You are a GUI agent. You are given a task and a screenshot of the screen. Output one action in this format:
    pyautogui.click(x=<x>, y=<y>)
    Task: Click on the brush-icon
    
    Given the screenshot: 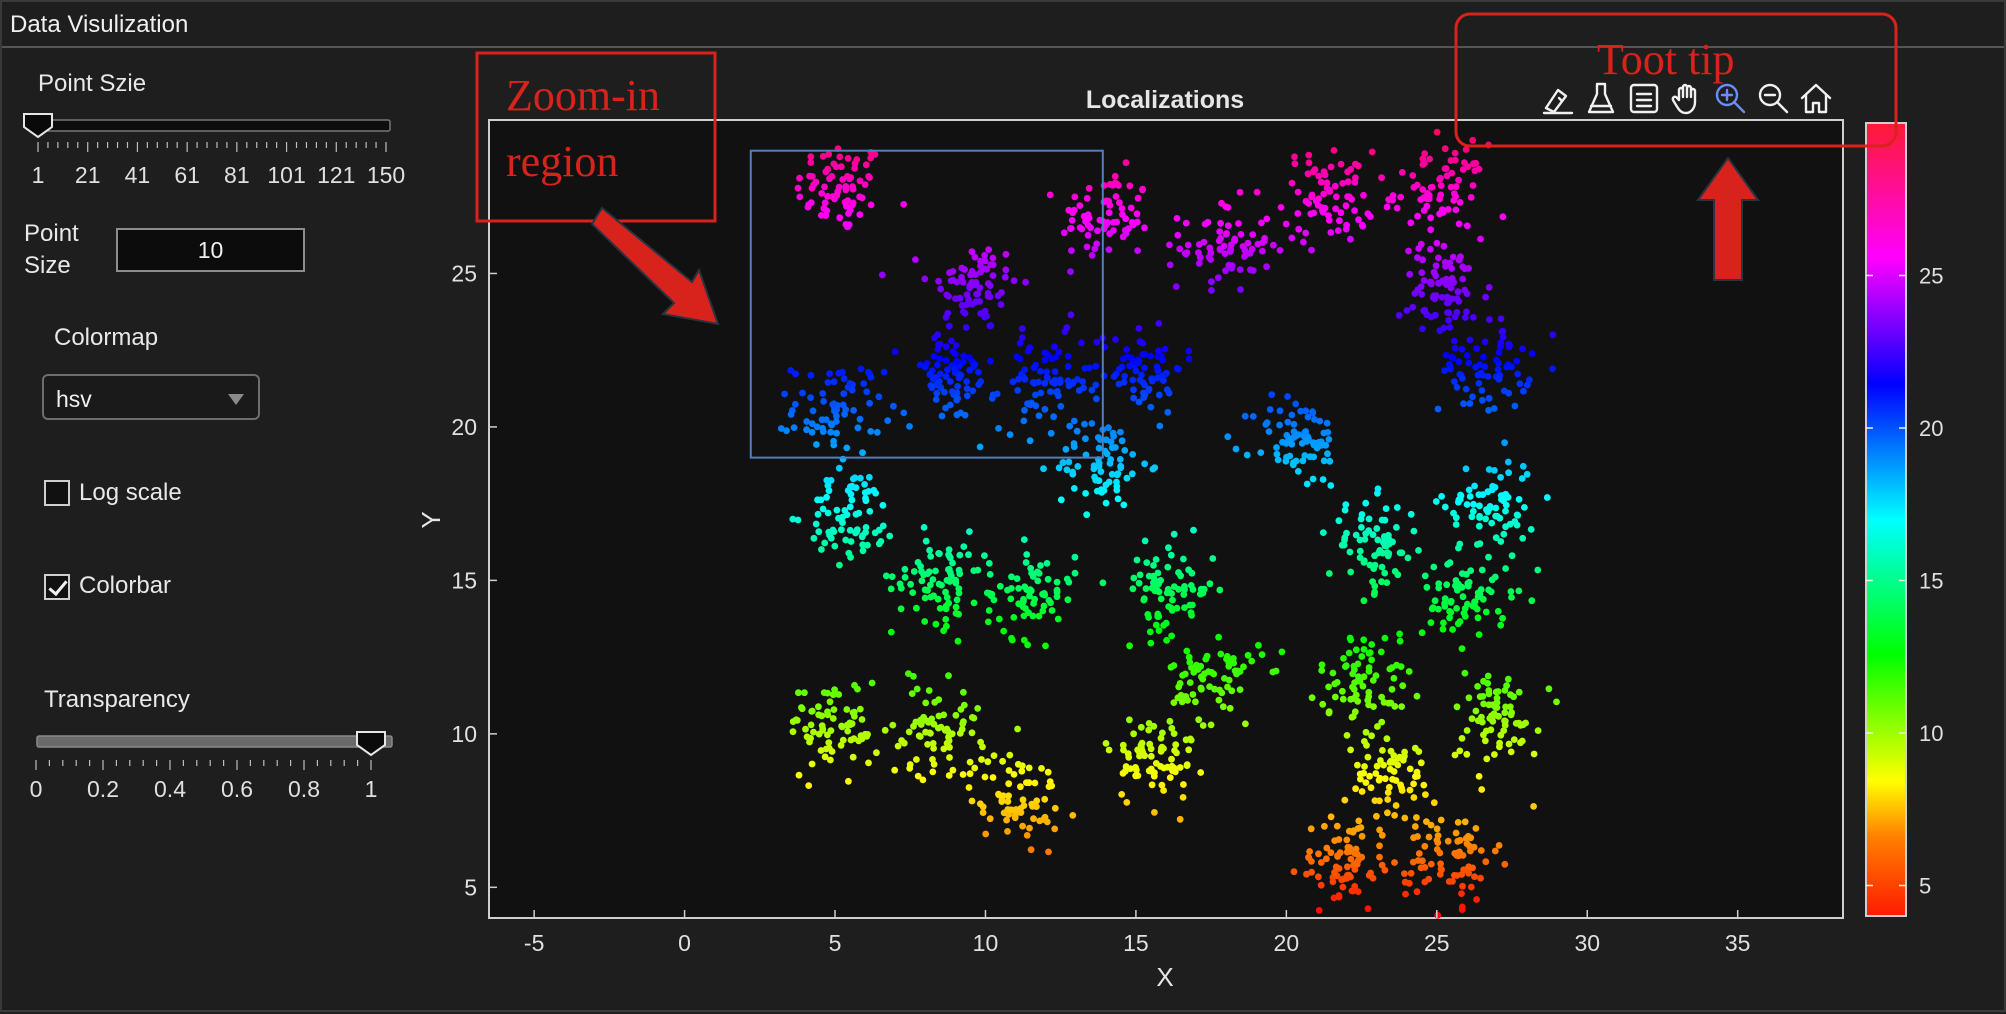 What is the action you would take?
    pyautogui.click(x=1558, y=98)
    